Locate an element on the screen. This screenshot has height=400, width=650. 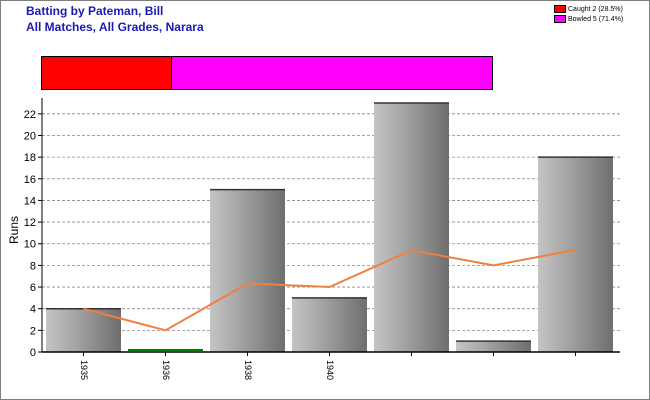
legend: Caught 2 (28.5%) Bowled 5 (71.4%) is located at coordinates (588, 15).